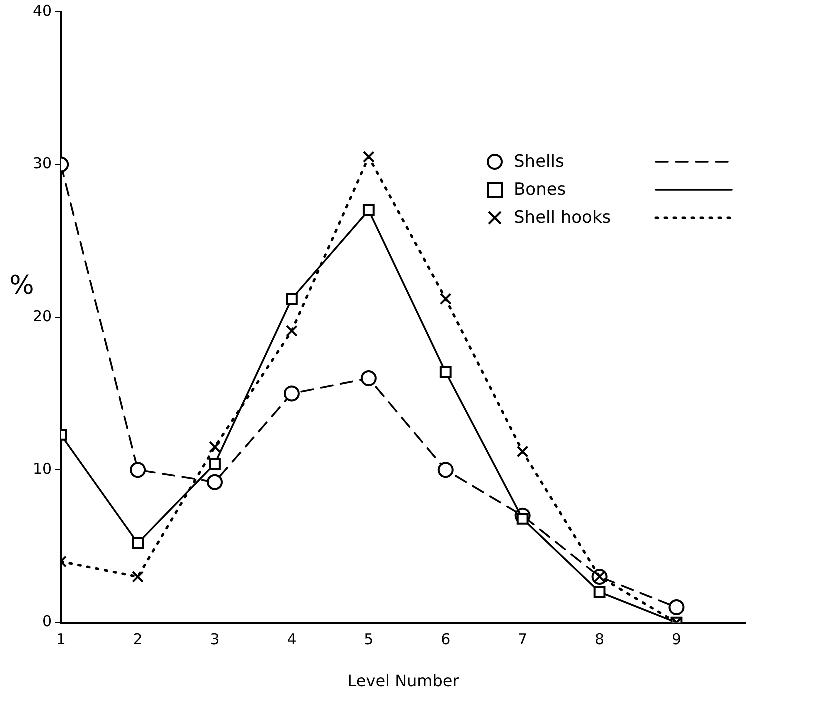 The height and width of the screenshot is (706, 831). What do you see at coordinates (42, 316) in the screenshot?
I see `y-tick-label: 20` at bounding box center [42, 316].